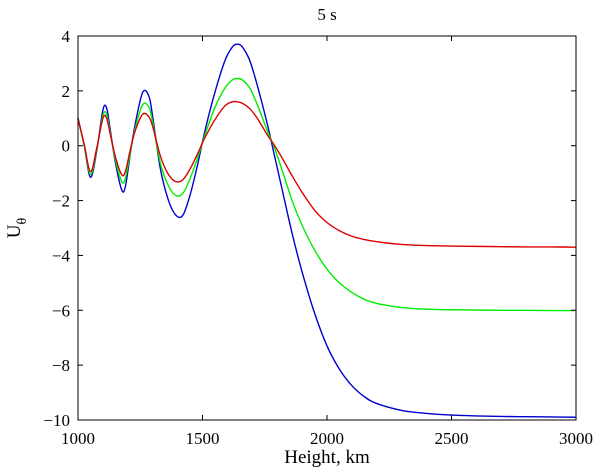 The width and height of the screenshot is (600, 469). Describe the element at coordinates (78, 438) in the screenshot. I see `x-tick-label: 1000` at that location.